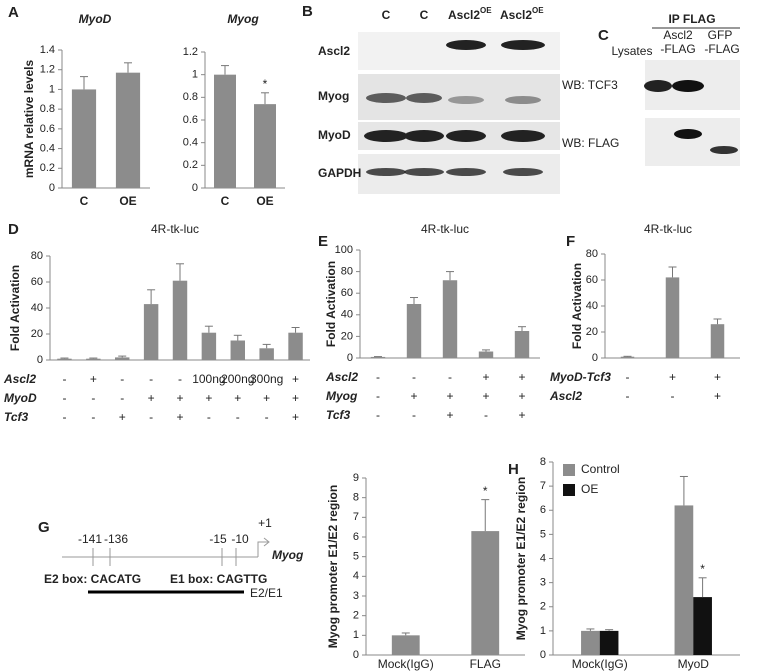 The height and width of the screenshot is (672, 760). What do you see at coordinates (577, 306) in the screenshot?
I see `y-axis-label: Fold Activation` at bounding box center [577, 306].